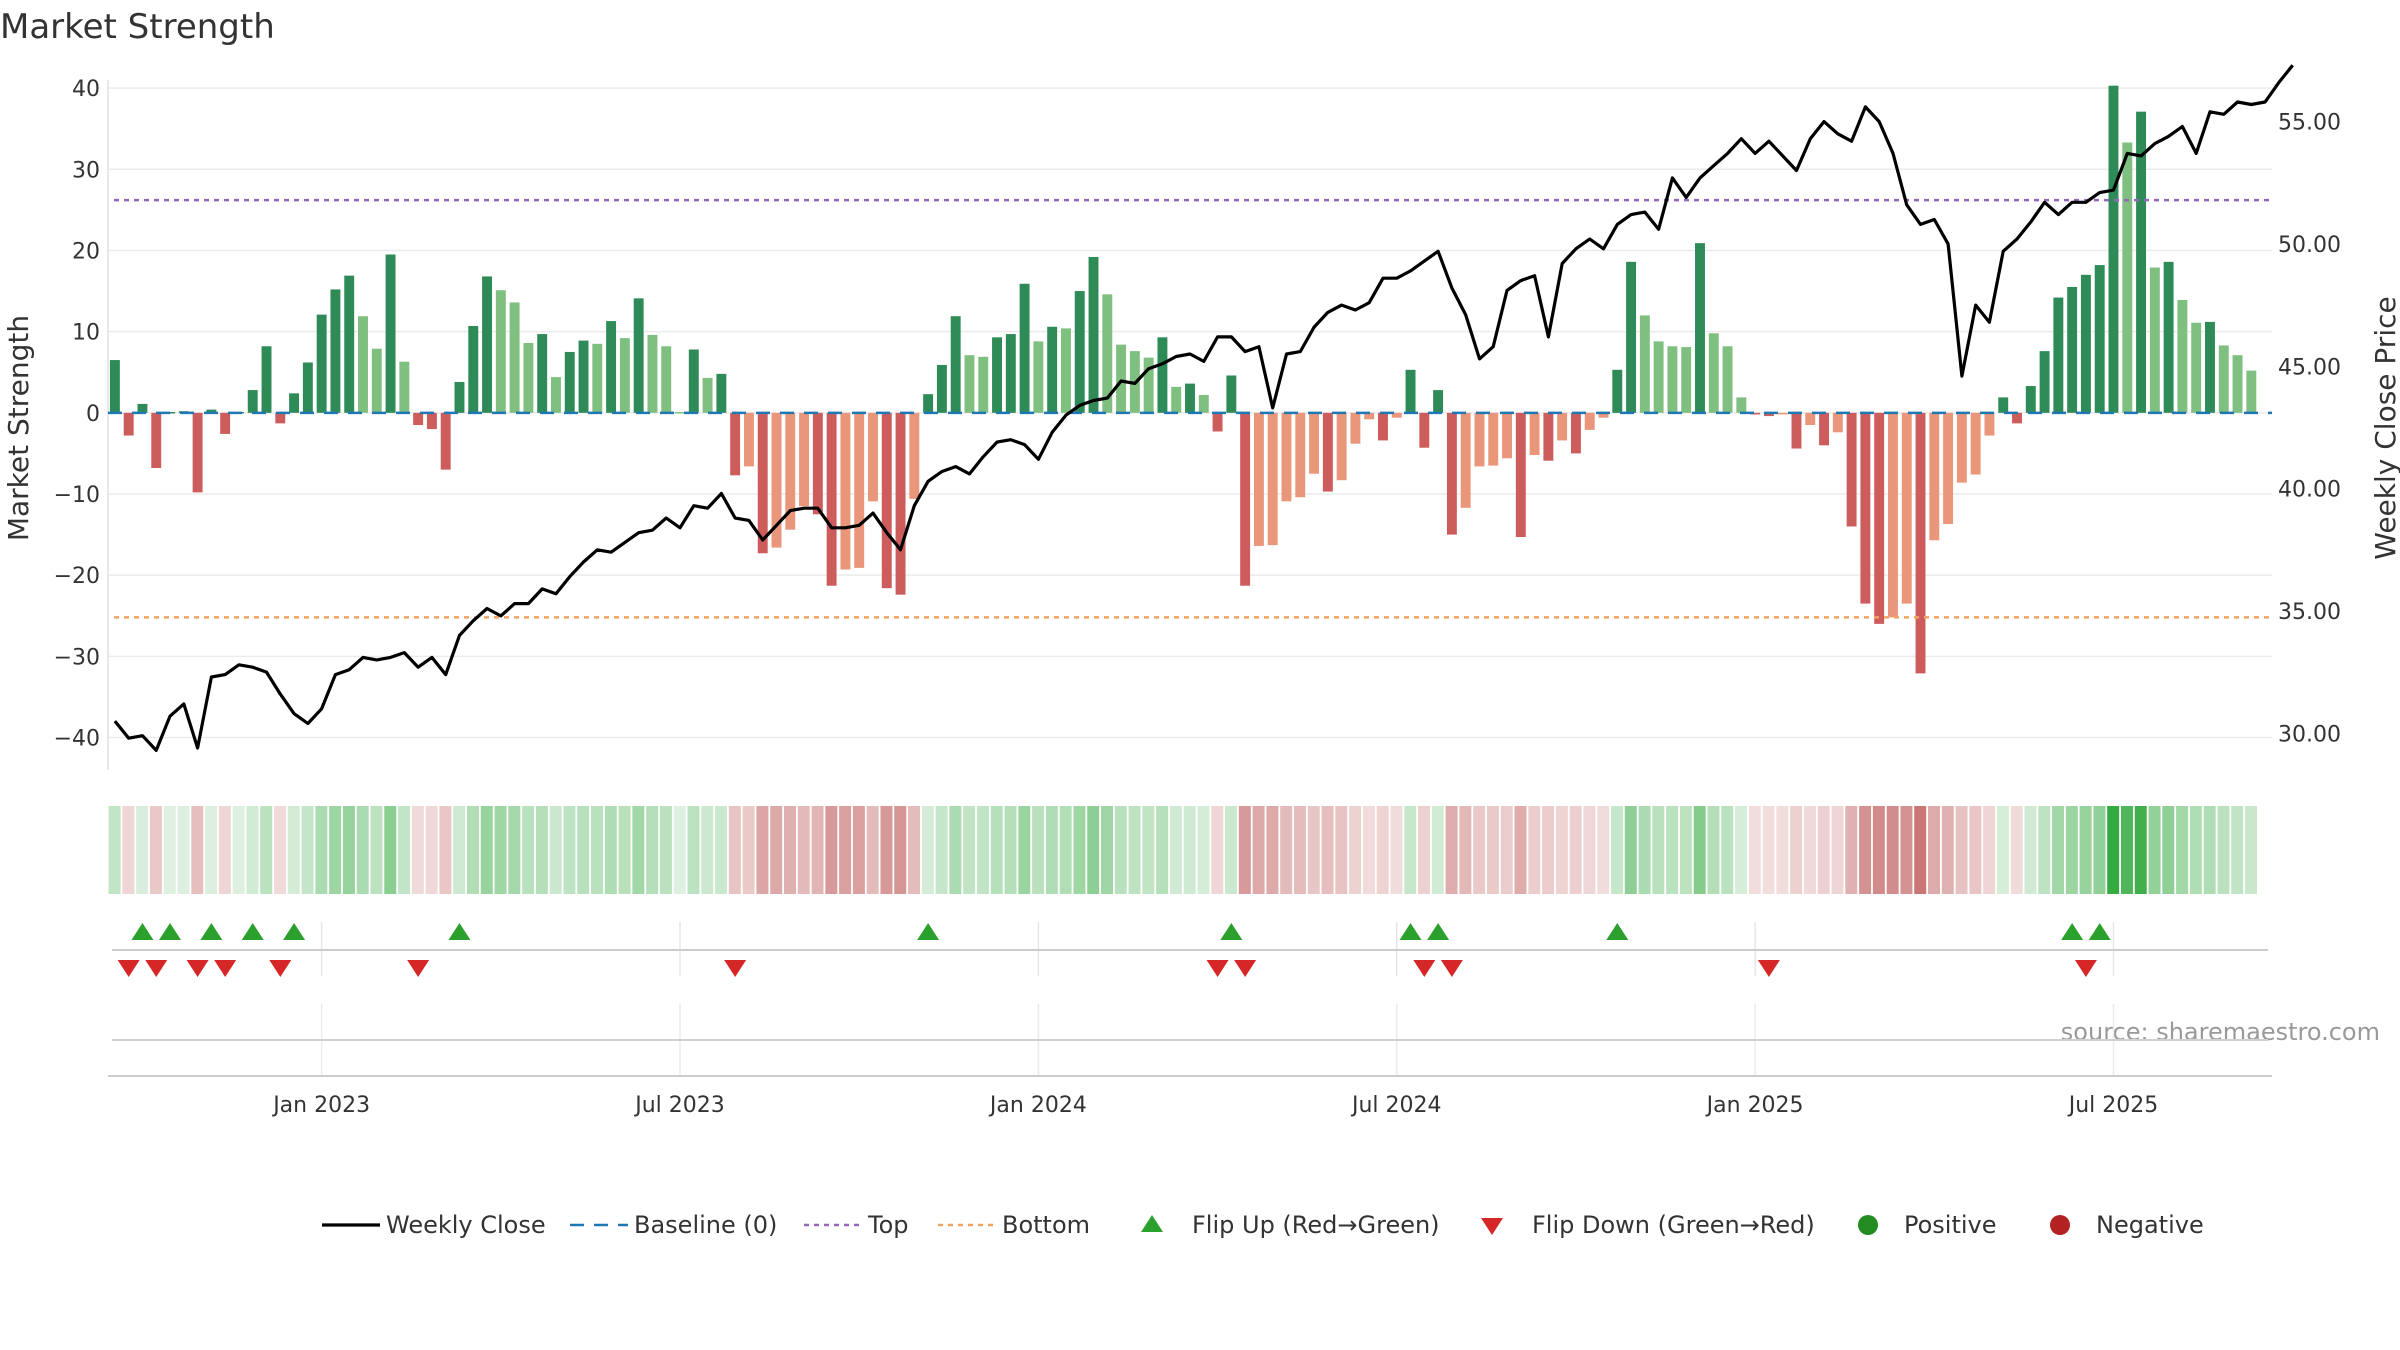  Describe the element at coordinates (137, 27) in the screenshot. I see `chart-title: Market Strength` at that location.